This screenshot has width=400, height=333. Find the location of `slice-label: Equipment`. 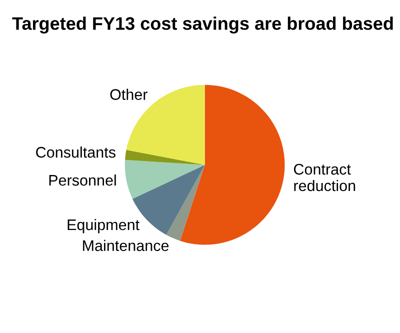

slice-label: Equipment is located at coordinates (104, 226).